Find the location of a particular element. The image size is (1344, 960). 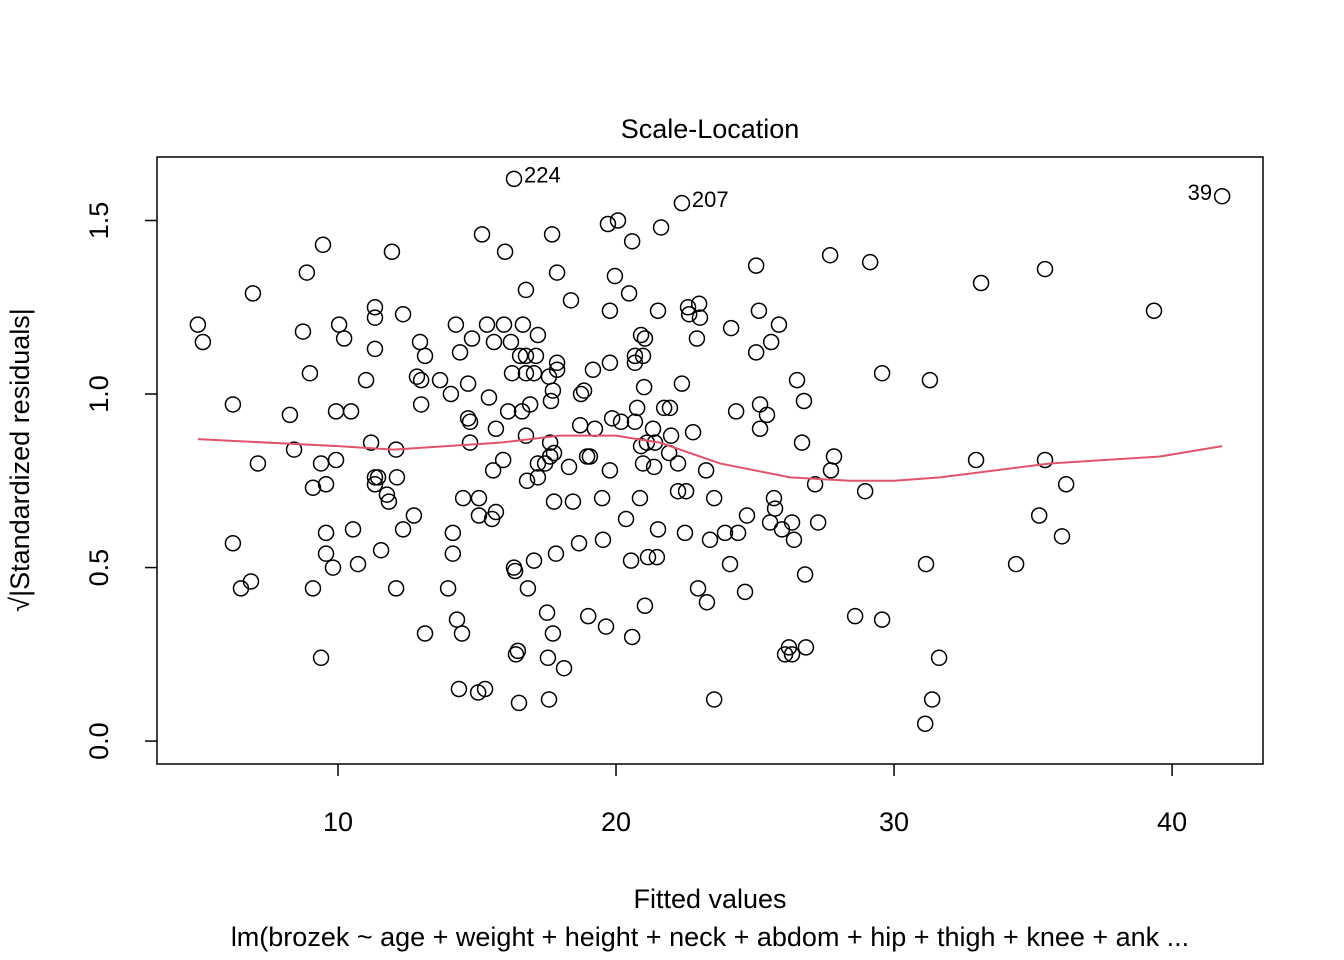

y-tick-label: 1.0 is located at coordinates (99, 394).